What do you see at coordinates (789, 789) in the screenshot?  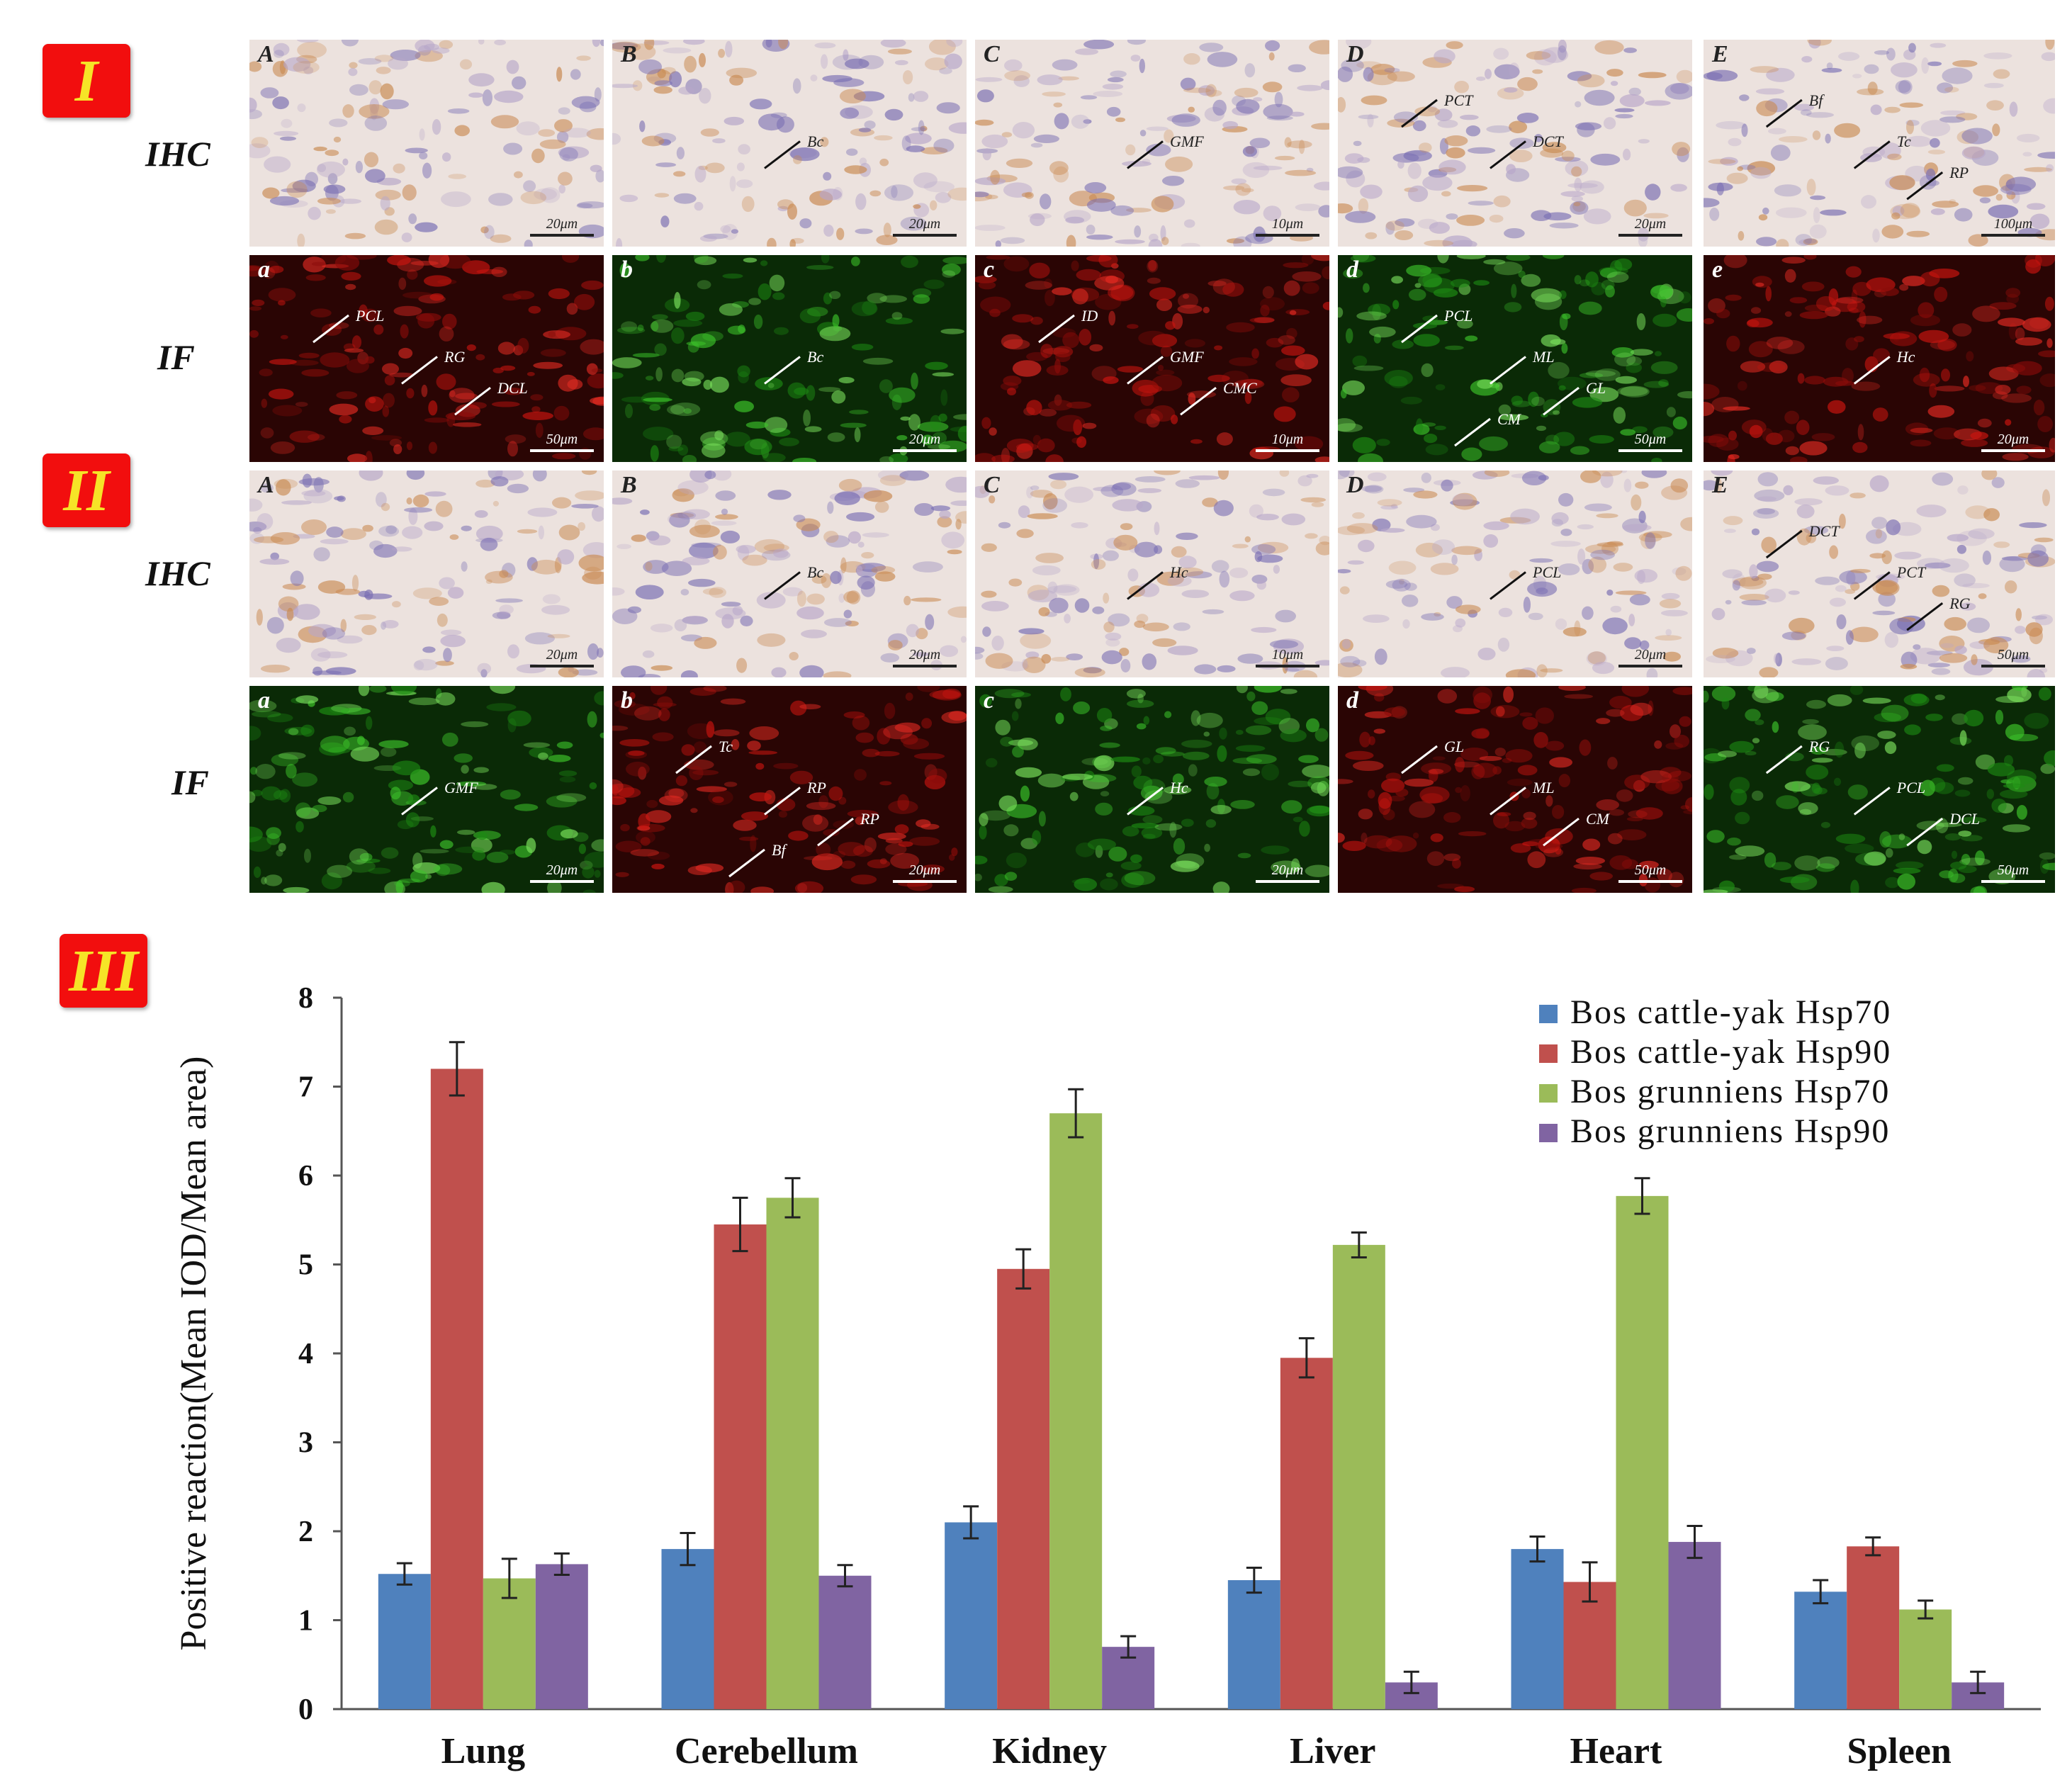 I see `micrograph-panel-ii_if-2: b 20μm RP Tc RP Bf` at bounding box center [789, 789].